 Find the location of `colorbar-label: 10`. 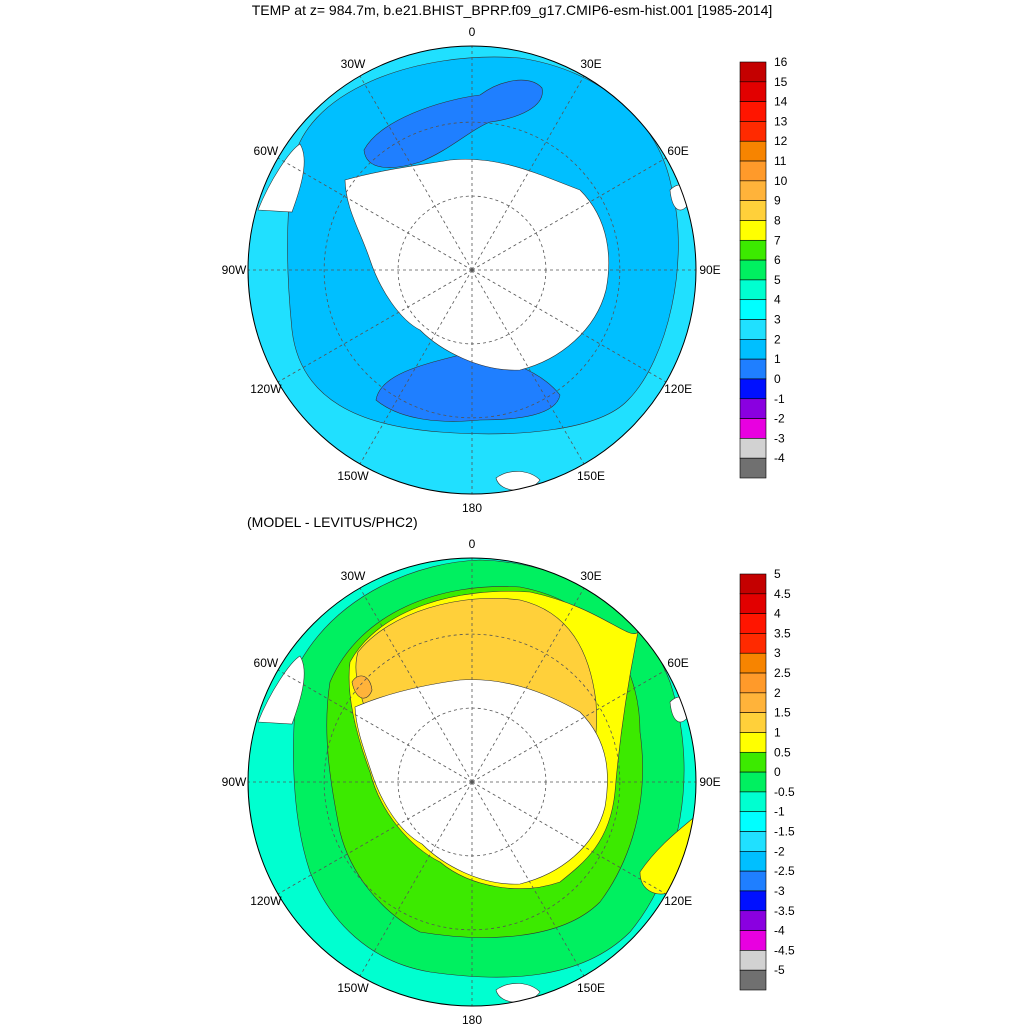

colorbar-label: 10 is located at coordinates (781, 181).